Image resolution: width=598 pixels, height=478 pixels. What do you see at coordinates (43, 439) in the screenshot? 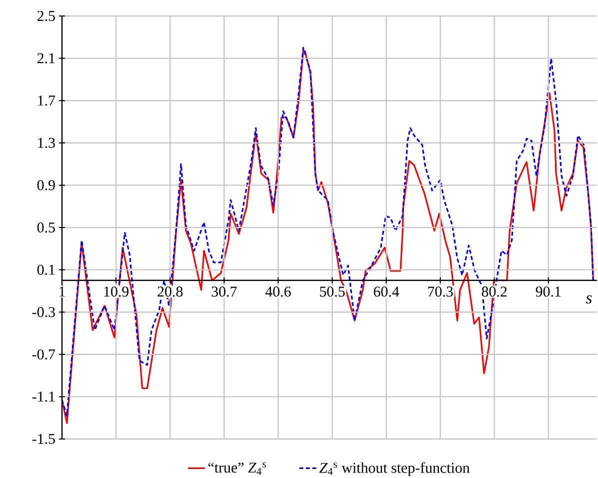
I see `y-tick-label: -1.5` at bounding box center [43, 439].